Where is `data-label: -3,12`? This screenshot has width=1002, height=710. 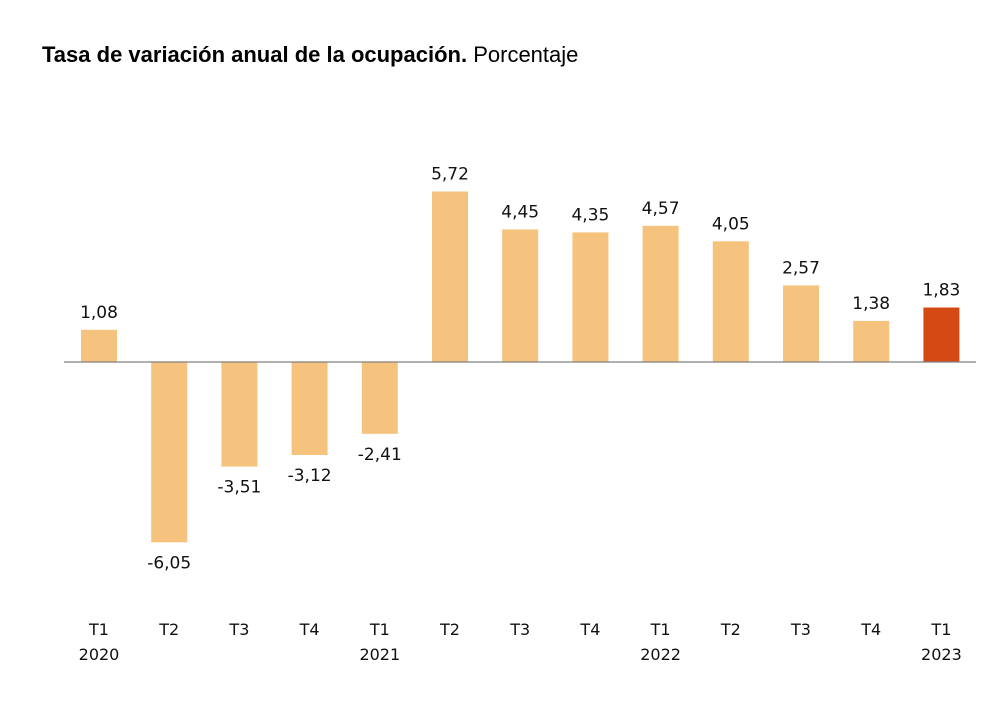
data-label: -3,12 is located at coordinates (310, 476).